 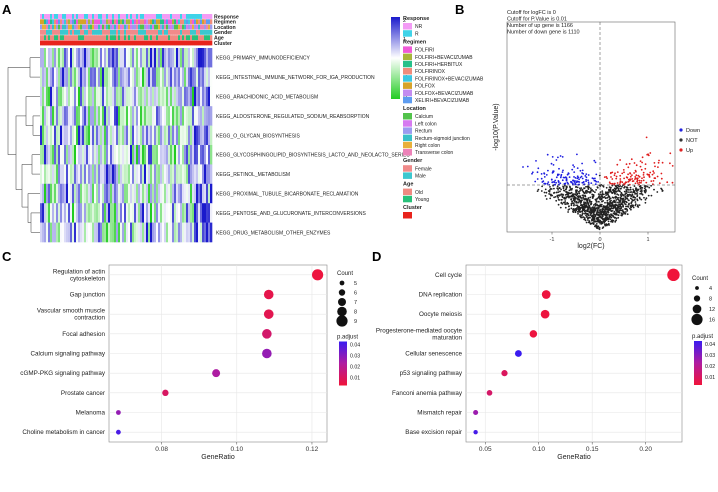 I want to click on legend-item-label: Rectum, so click(x=423, y=132).